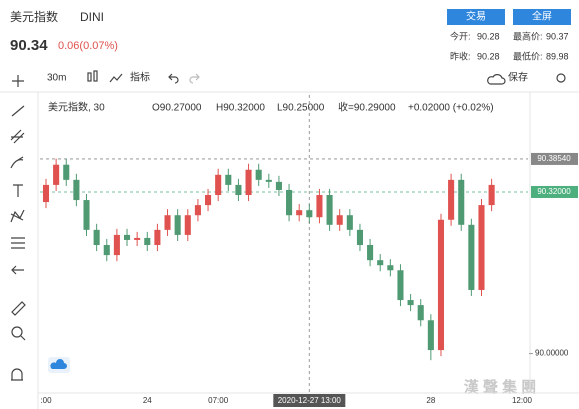 The image size is (579, 409). I want to click on trade-button, so click(476, 17).